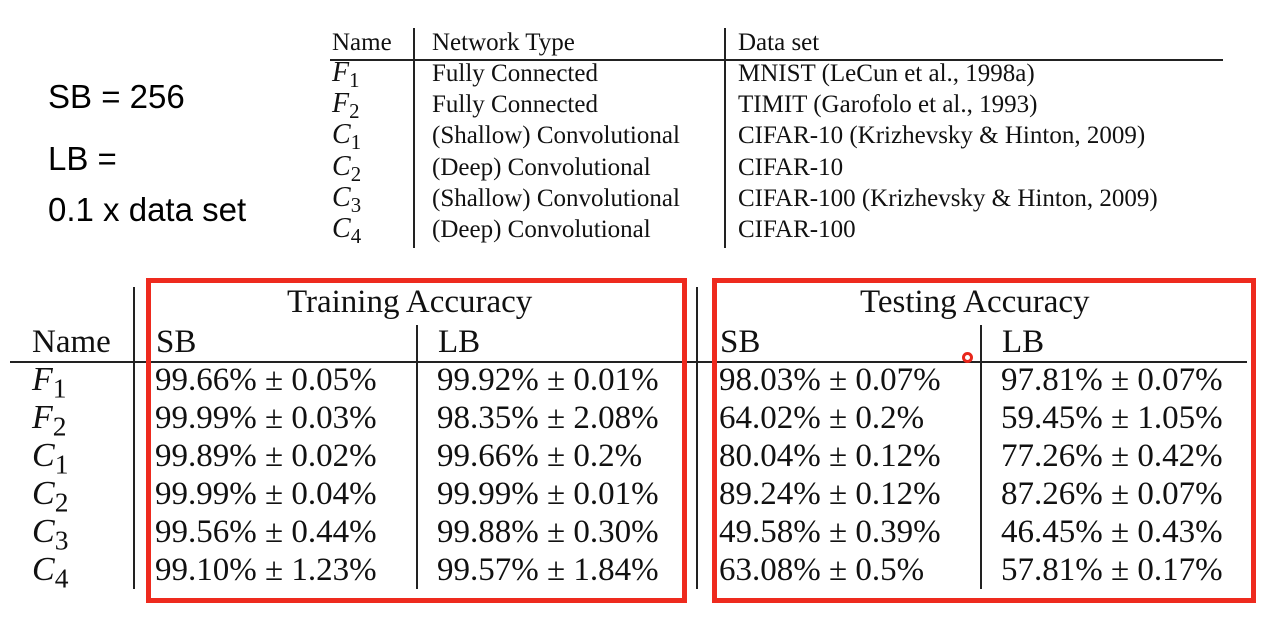 The width and height of the screenshot is (1265, 617). Describe the element at coordinates (1112, 380) in the screenshot. I see `accuracy-row-test-lb: 97.81% ± 0.07%` at that location.